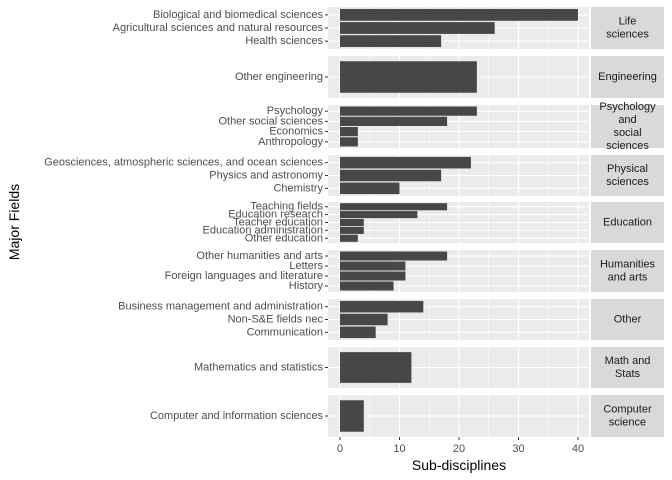 Image resolution: width=672 pixels, height=480 pixels. What do you see at coordinates (367, 286) in the screenshot?
I see `bar-history` at bounding box center [367, 286].